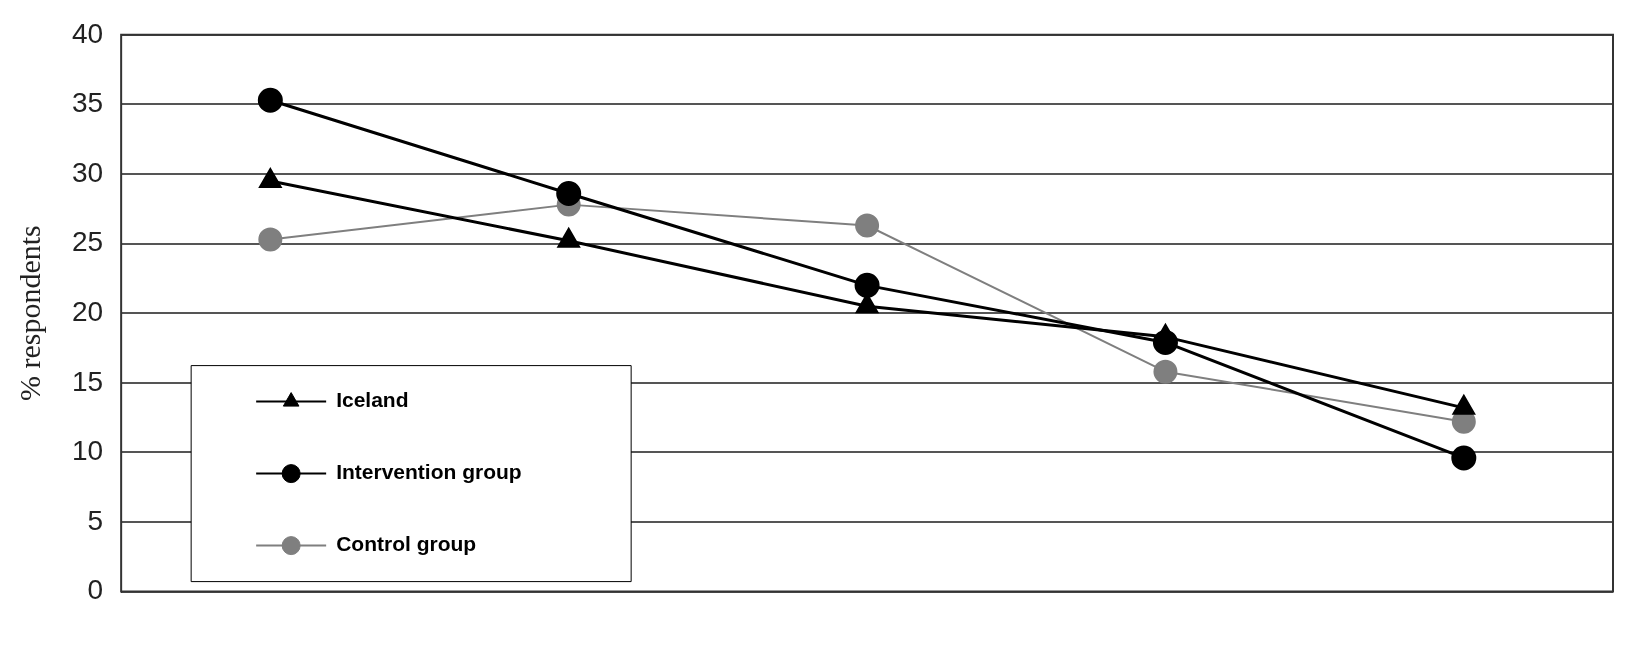 The image size is (1627, 650). I want to click on y-tick-label: 40, so click(87, 33).